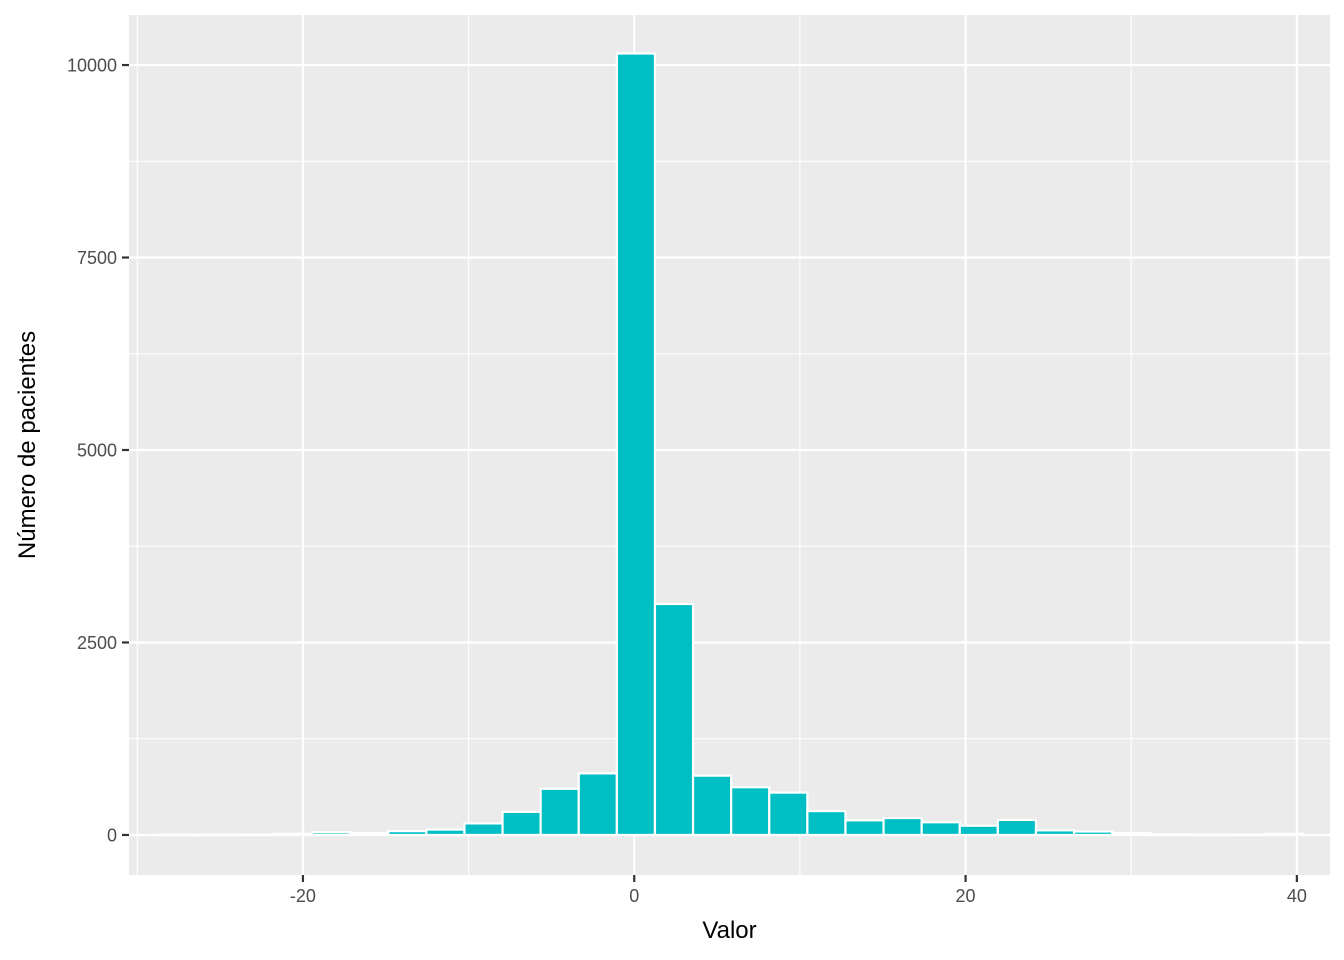 The height and width of the screenshot is (960, 1344). What do you see at coordinates (966, 896) in the screenshot?
I see `x-tick-label: 20` at bounding box center [966, 896].